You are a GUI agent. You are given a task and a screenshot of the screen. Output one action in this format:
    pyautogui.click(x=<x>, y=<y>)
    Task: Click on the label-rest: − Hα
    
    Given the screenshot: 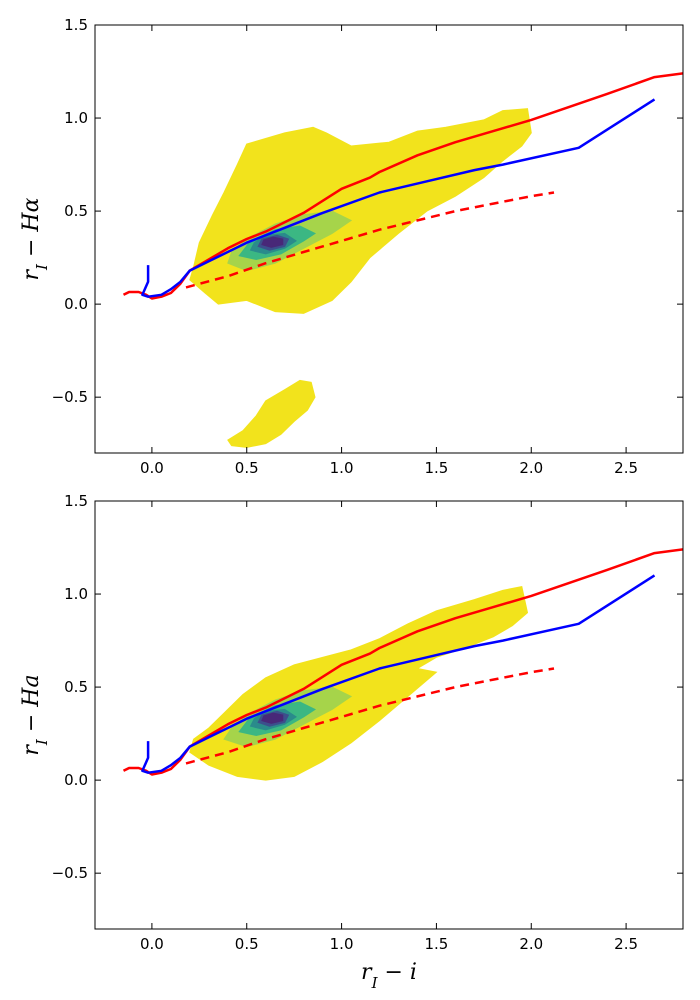 What is the action you would take?
    pyautogui.click(x=31, y=230)
    